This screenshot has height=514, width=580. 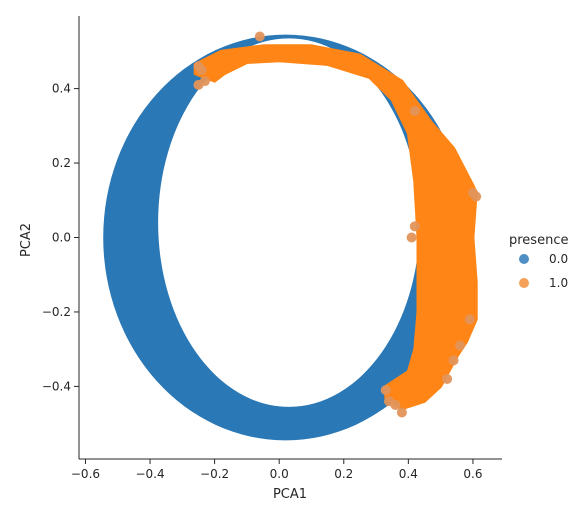 What do you see at coordinates (85, 474) in the screenshot?
I see `x-tick-label-0: −0.6` at bounding box center [85, 474].